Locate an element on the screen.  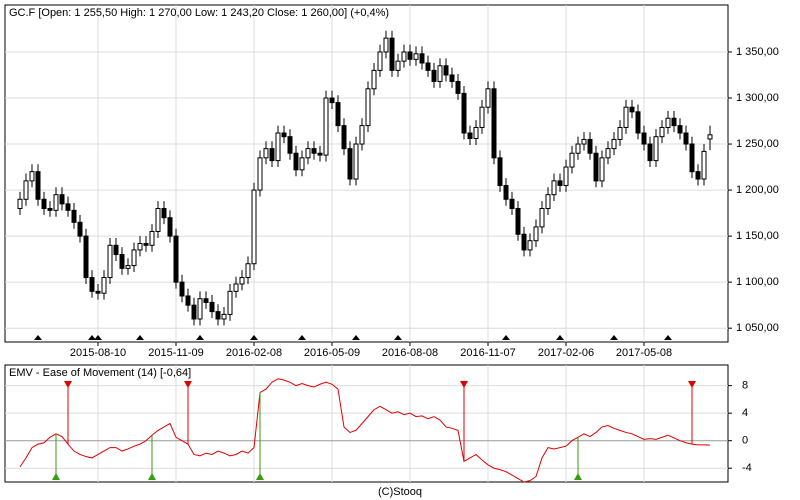
panel-title: EMV - Ease of Movement (14) [-0,64] is located at coordinates (100, 373).